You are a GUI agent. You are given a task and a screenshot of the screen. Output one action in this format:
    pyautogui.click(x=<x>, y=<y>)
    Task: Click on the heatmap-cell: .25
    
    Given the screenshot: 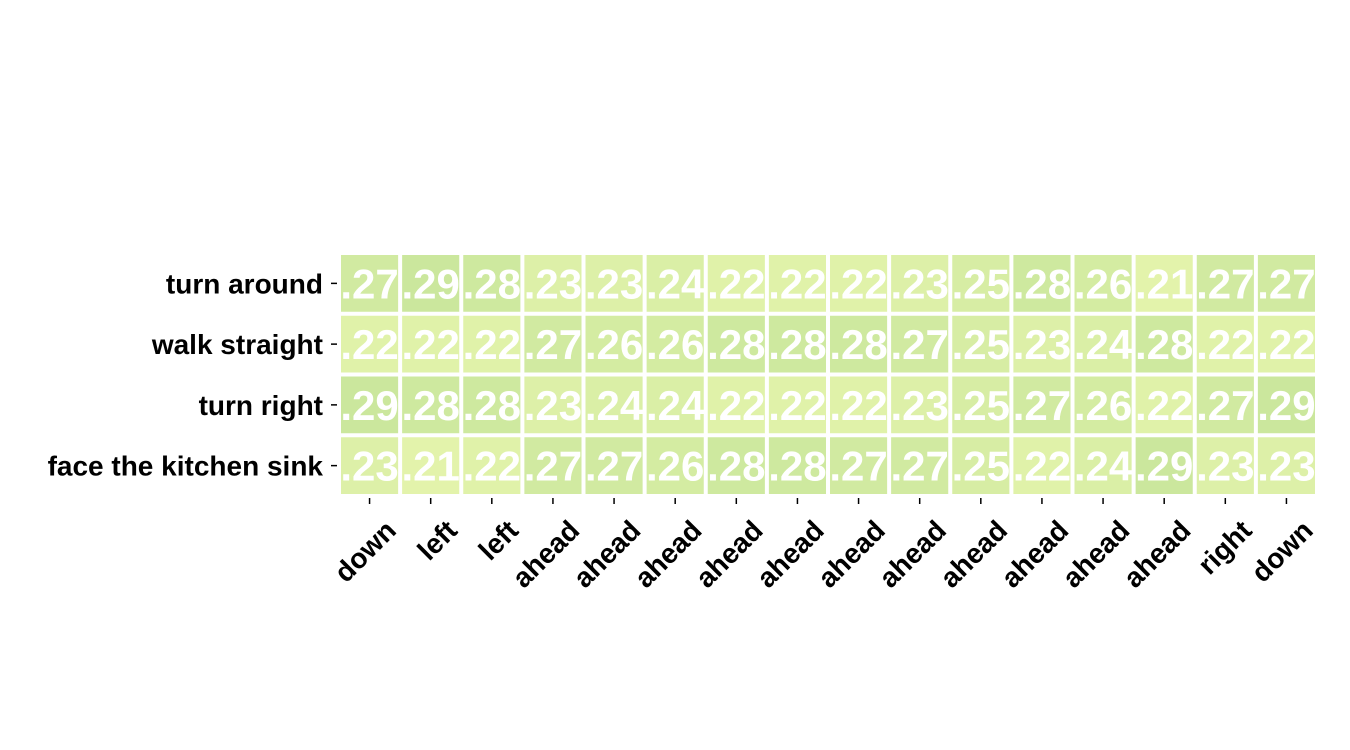 What is the action you would take?
    pyautogui.click(x=981, y=405)
    